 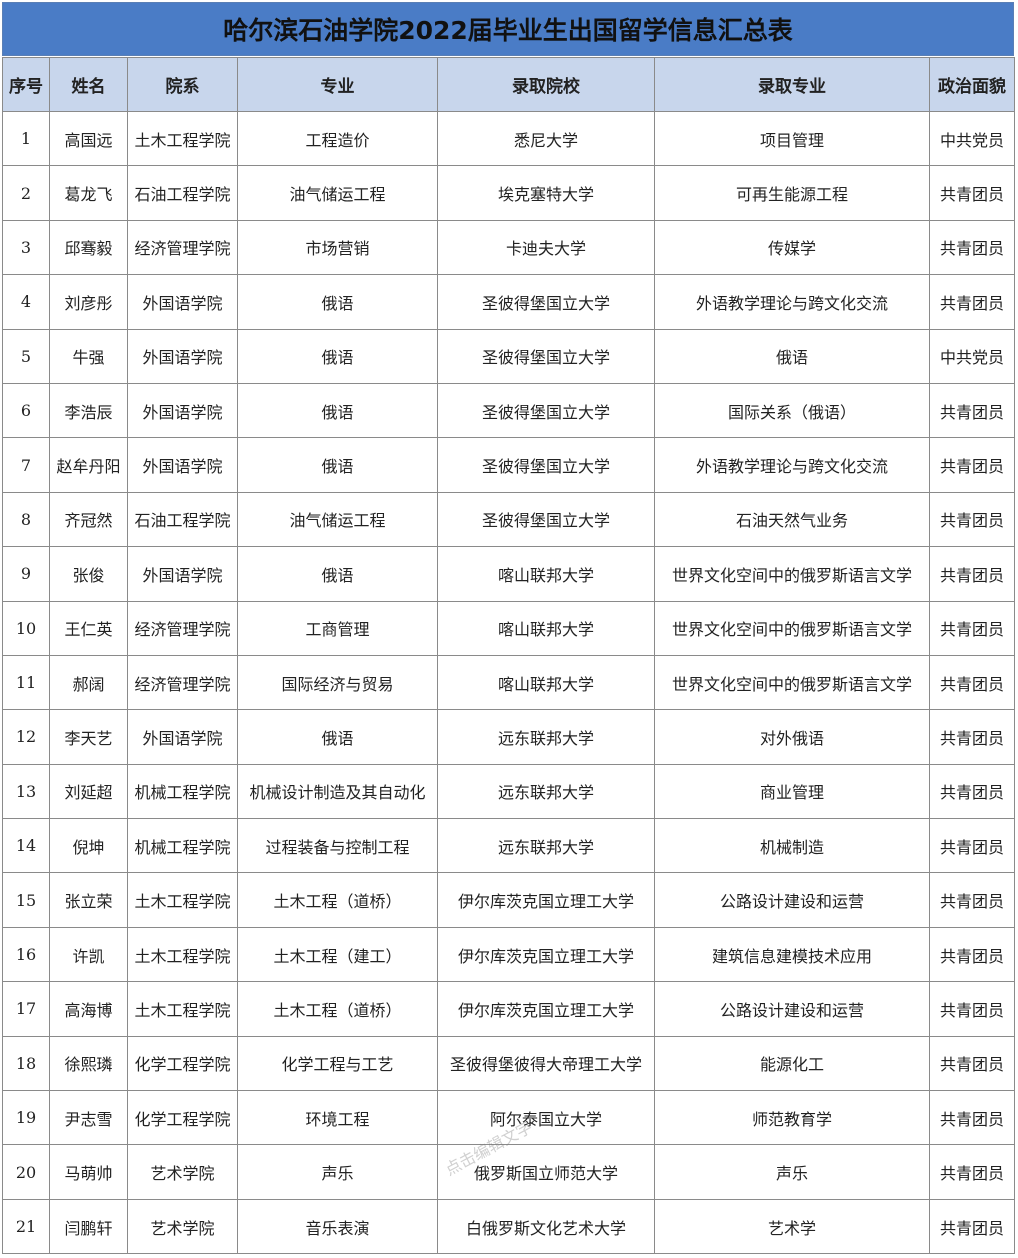 I want to click on table-row: 13 刘延超 机械工程学院 机械设计制造及其自动化 远东联邦大学 商业管理 共青团员, so click(x=508, y=791).